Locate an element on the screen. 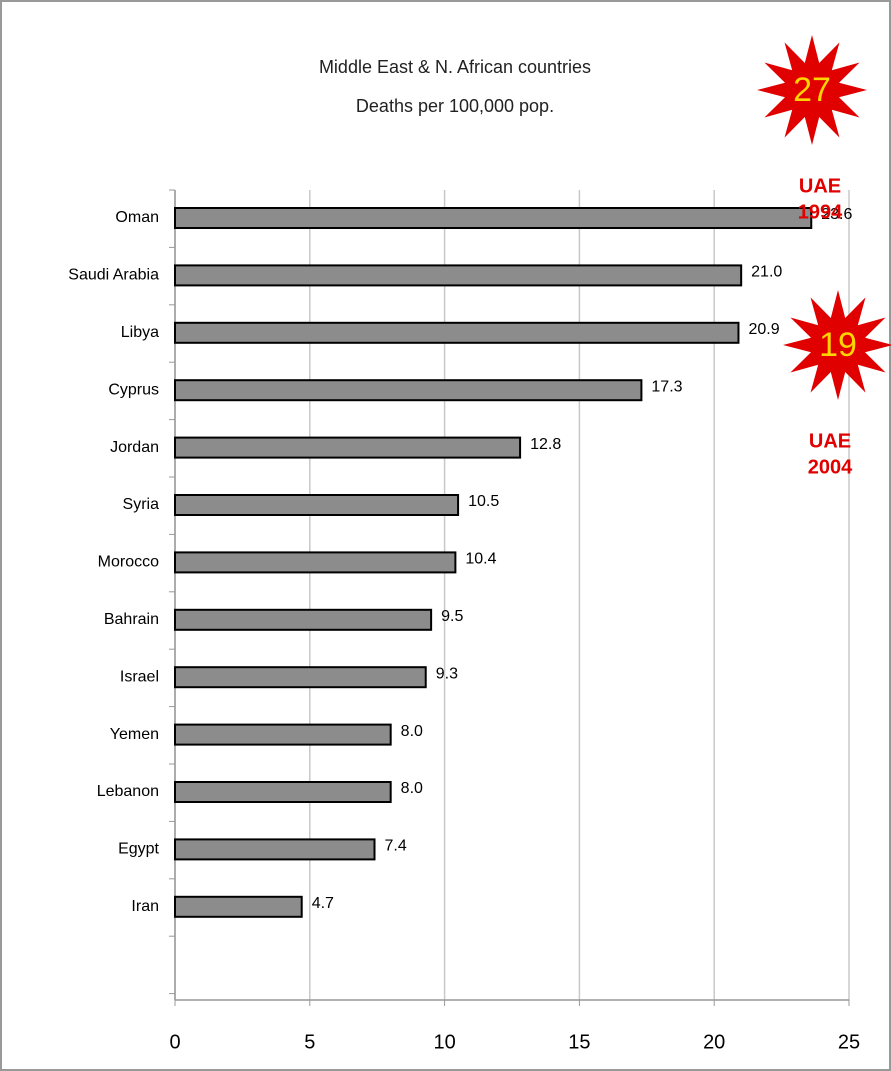 The image size is (891, 1071). y-tick-label: Bahrain is located at coordinates (131, 619).